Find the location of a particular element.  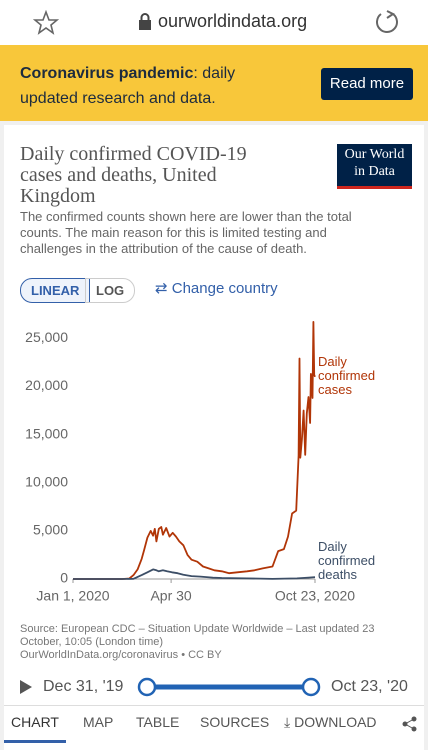

y-tick-label: 25,000 is located at coordinates (46, 337).